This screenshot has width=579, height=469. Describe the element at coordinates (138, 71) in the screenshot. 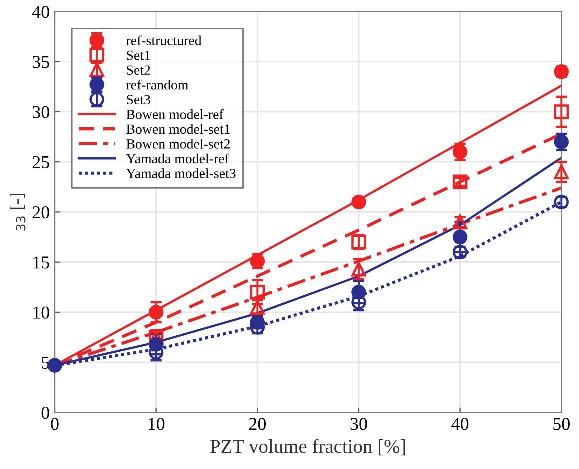

I see `legend-label: Set2` at that location.